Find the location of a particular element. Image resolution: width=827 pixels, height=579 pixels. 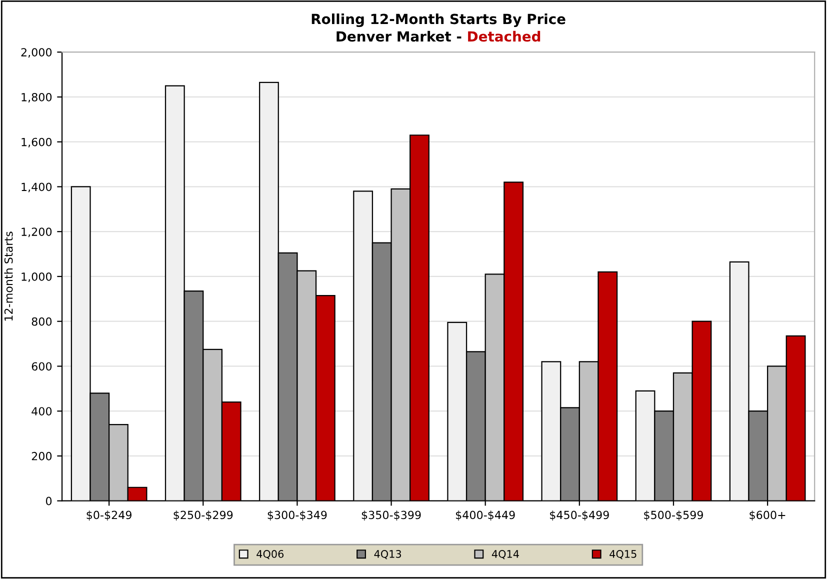

legend-label: 4Q06 is located at coordinates (270, 555).